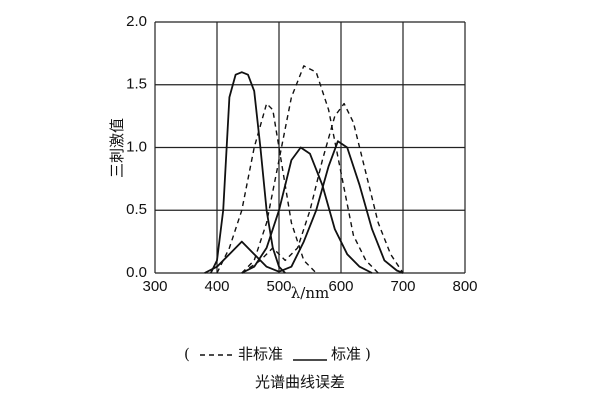  Describe the element at coordinates (340, 286) in the screenshot. I see `x-tick-label: 600` at that location.